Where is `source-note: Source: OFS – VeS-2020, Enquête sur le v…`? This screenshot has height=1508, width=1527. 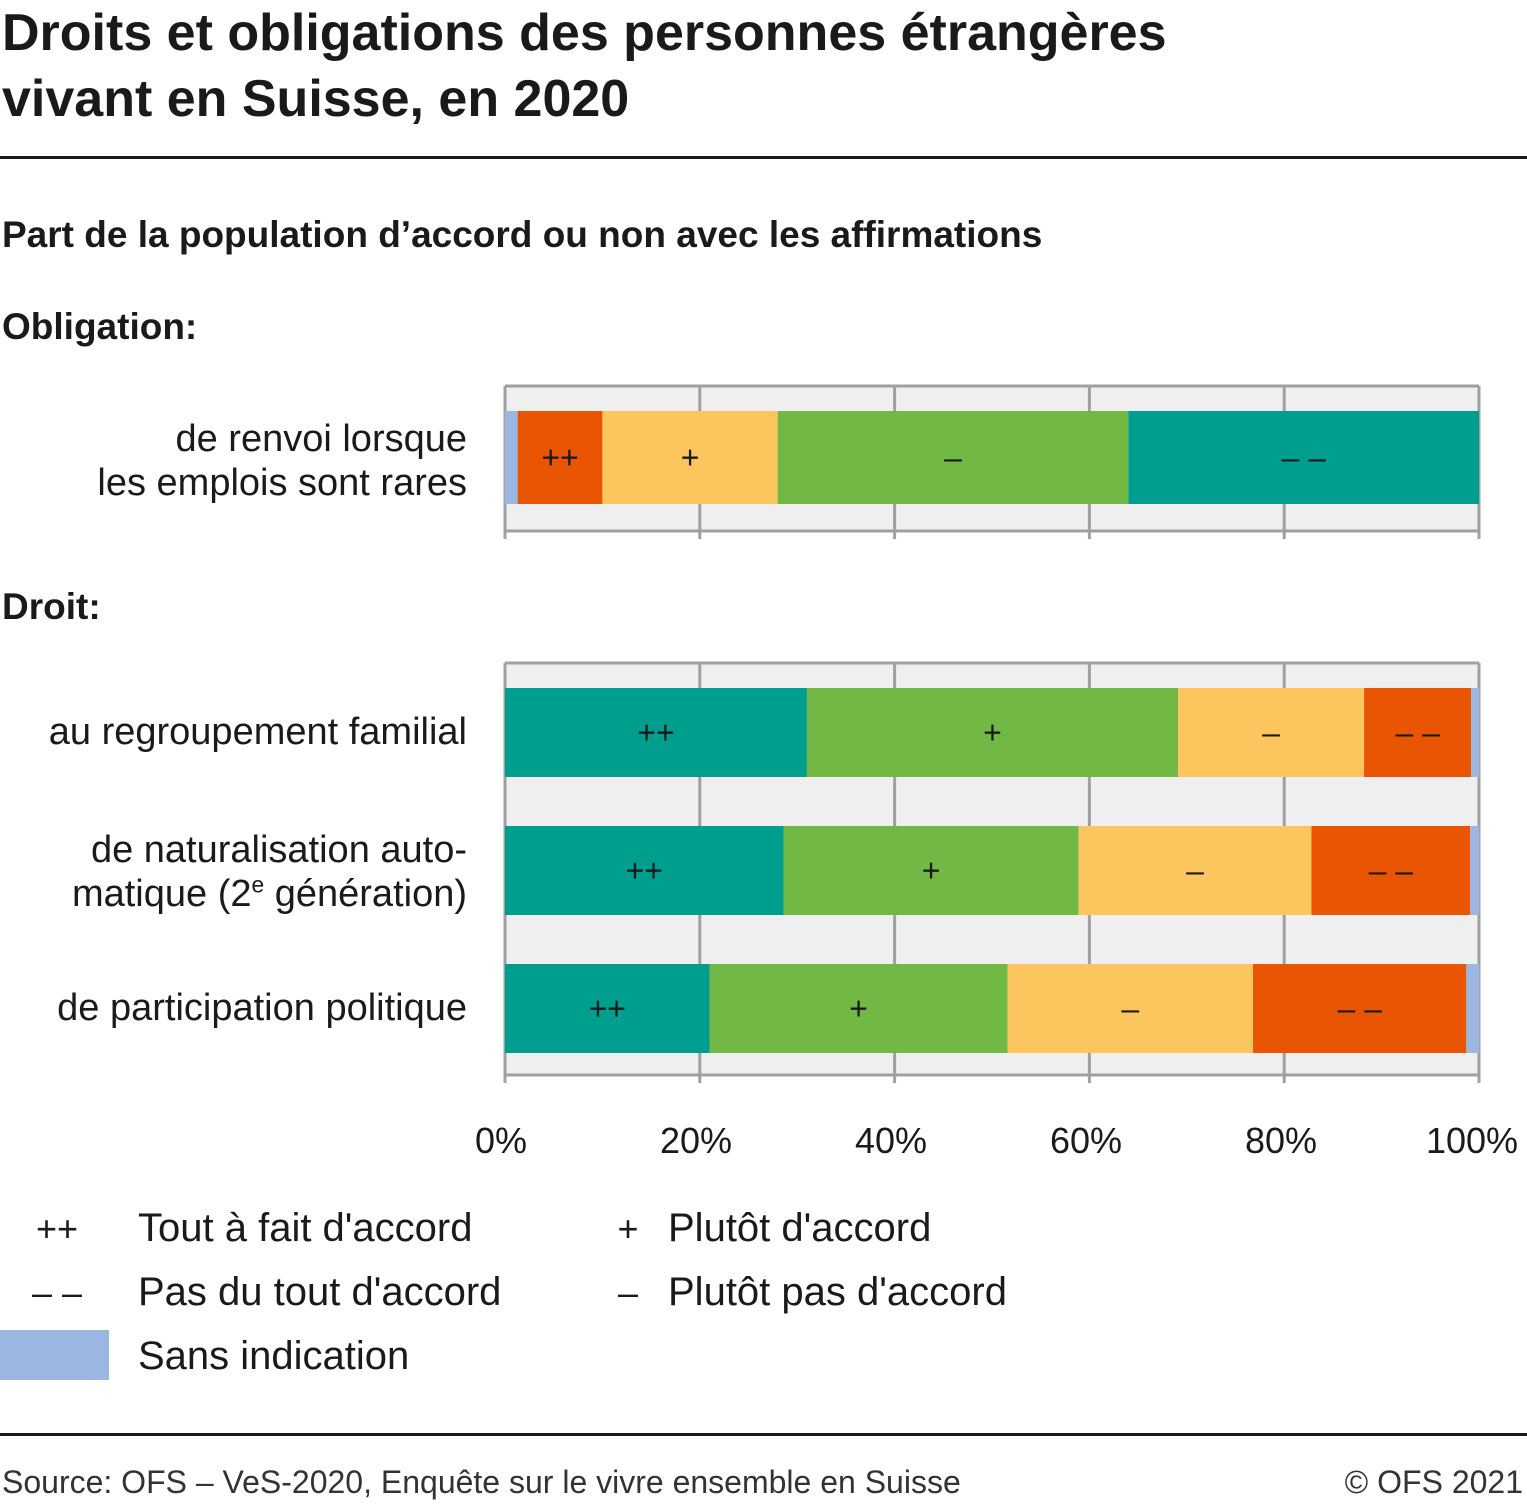
source-note: Source: OFS – VeS-2020, Enquête sur le v… is located at coordinates (481, 1482).